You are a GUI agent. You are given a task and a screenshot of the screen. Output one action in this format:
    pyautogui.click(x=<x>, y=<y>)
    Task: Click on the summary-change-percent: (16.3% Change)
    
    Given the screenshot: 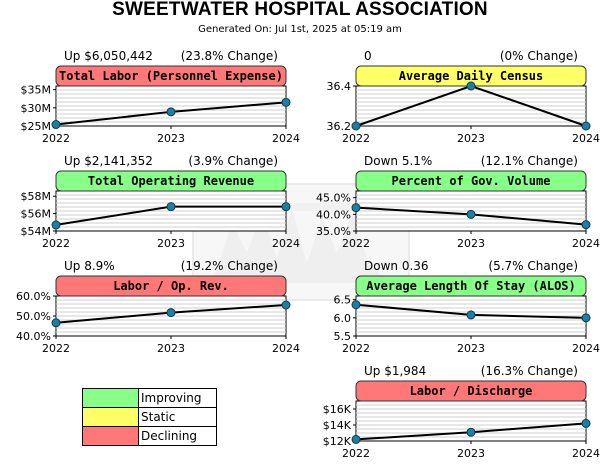 What is the action you would take?
    pyautogui.click(x=529, y=371)
    